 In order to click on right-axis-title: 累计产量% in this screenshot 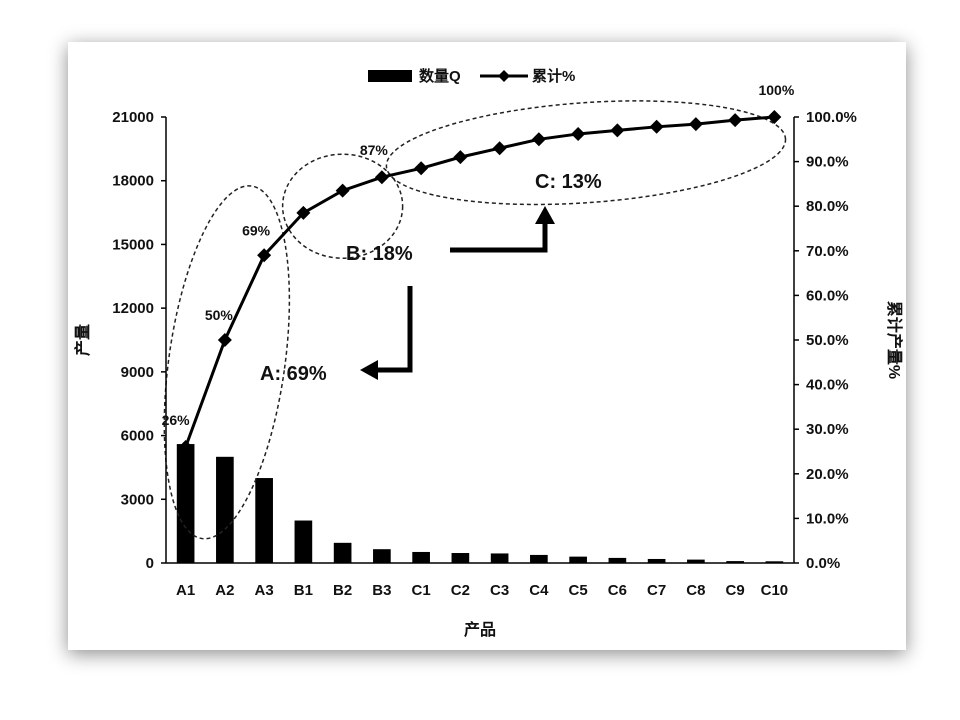, I will do `click(894, 340)`.